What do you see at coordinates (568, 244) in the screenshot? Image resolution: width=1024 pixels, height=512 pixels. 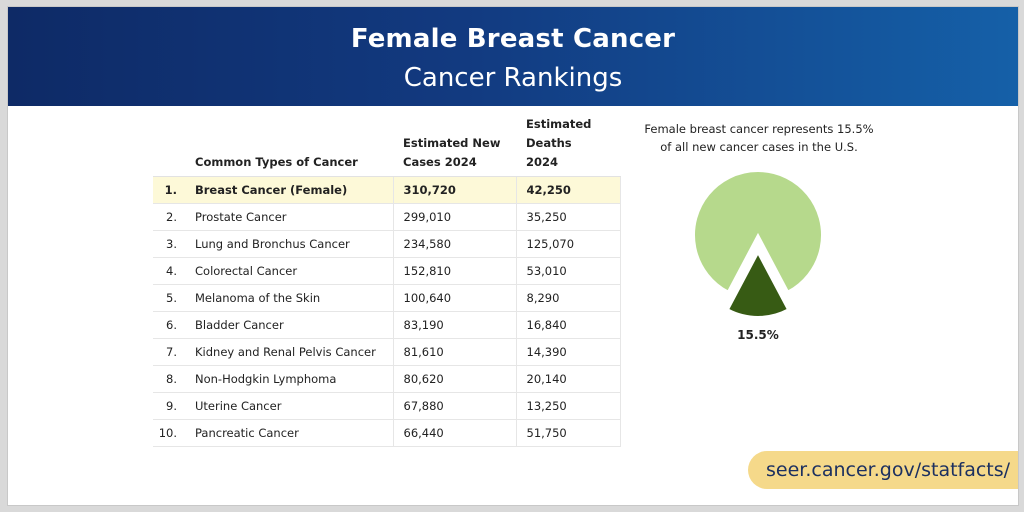 I see `deaths-cell: 125,070` at bounding box center [568, 244].